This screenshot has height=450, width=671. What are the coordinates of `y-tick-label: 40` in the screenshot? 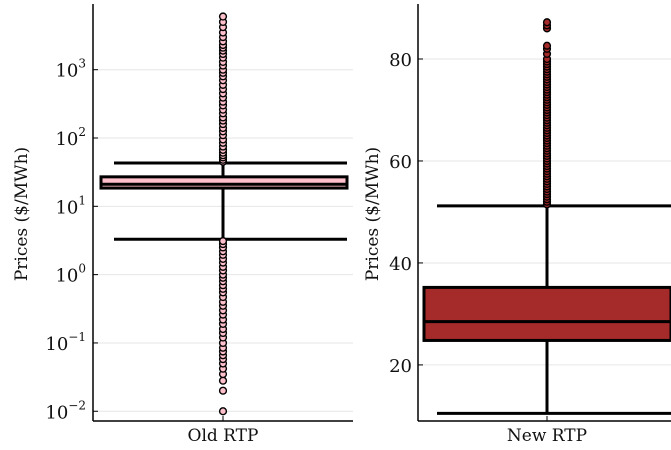 It's located at (400, 264).